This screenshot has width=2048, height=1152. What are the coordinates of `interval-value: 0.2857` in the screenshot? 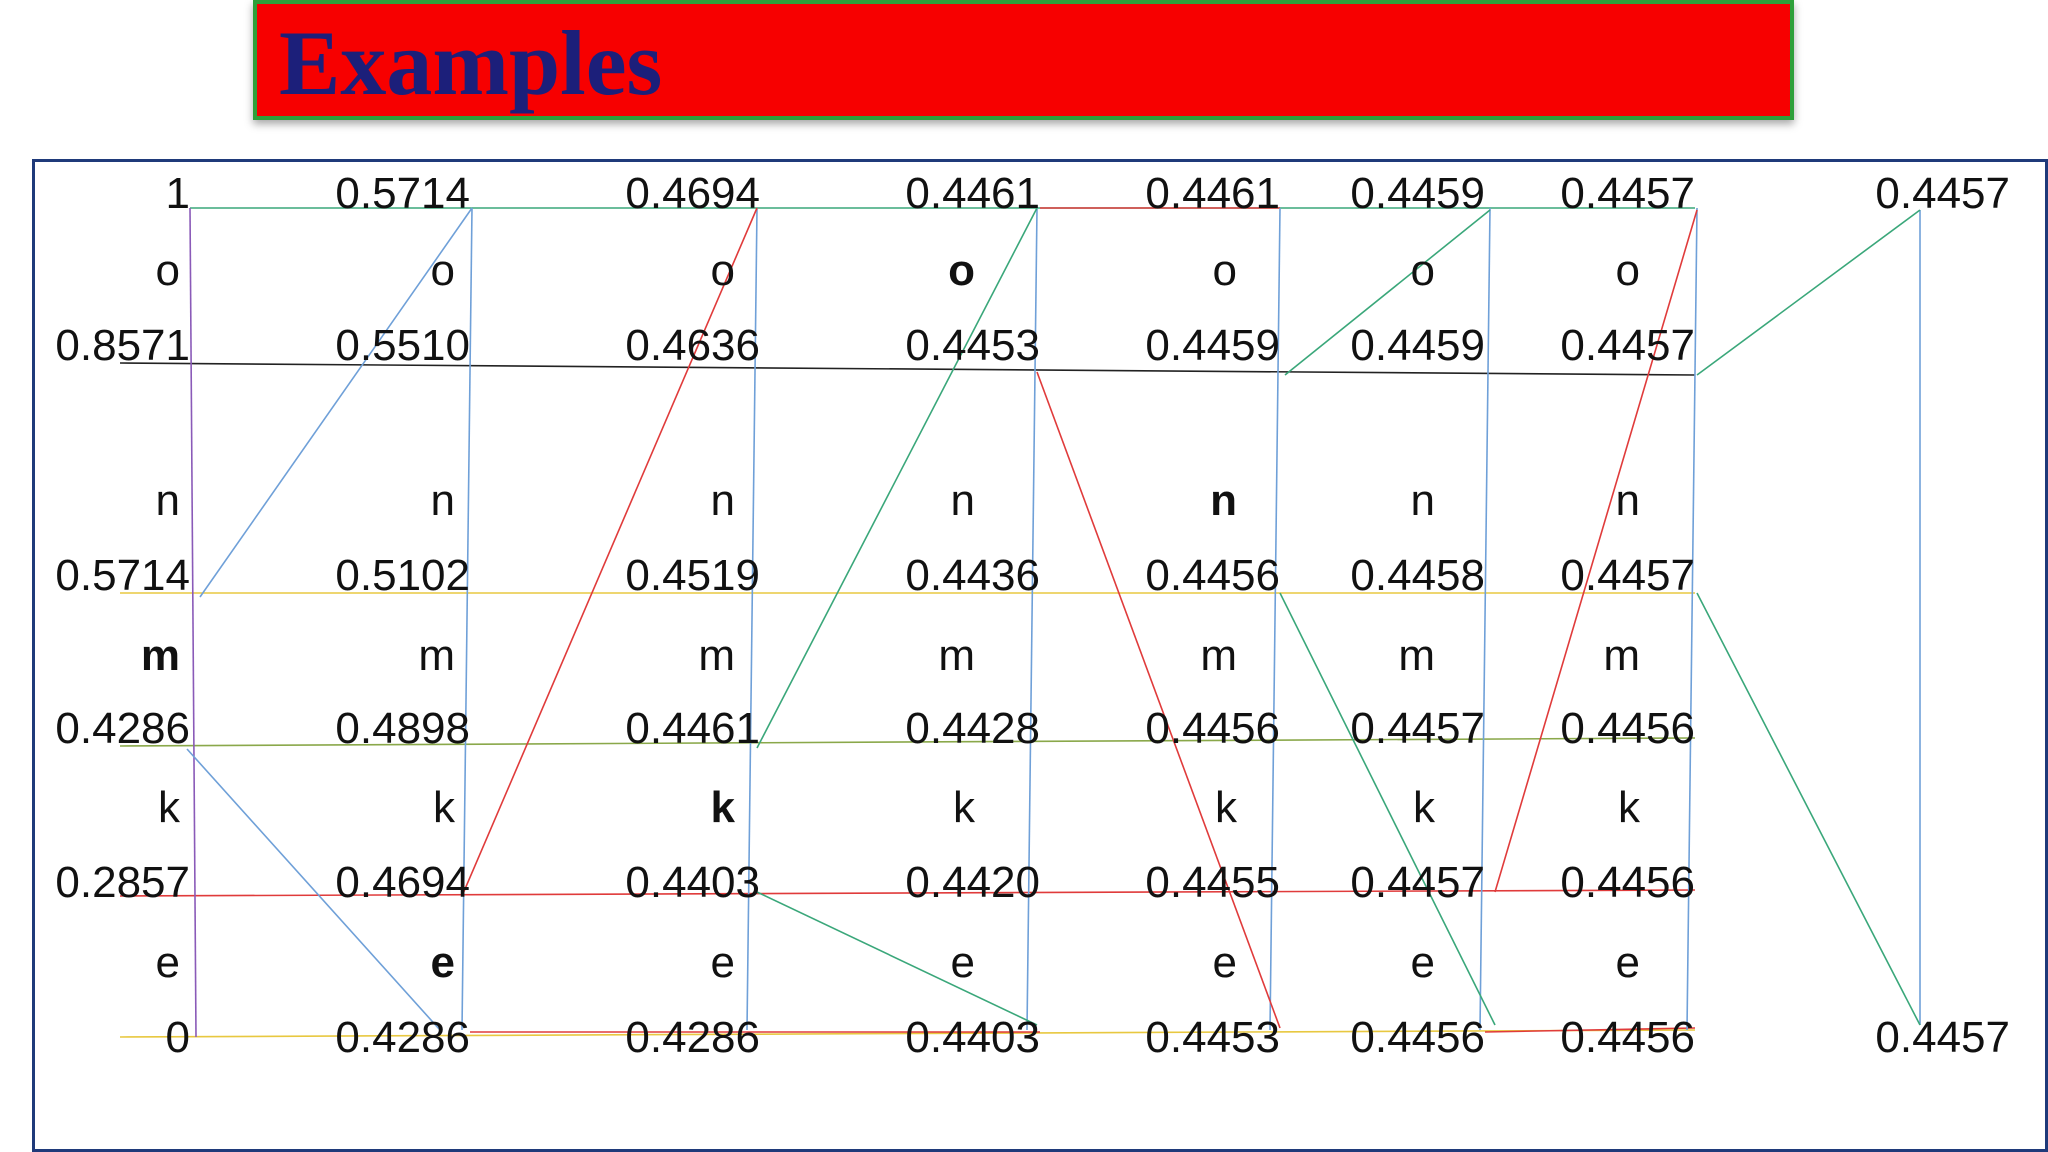 It's located at (122, 882).